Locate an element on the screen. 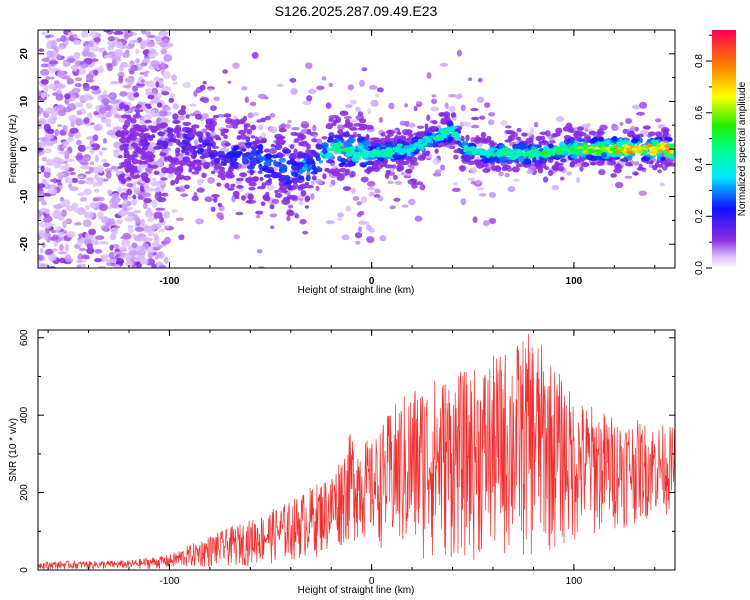 This screenshot has width=750, height=600. snr-ytick-label: 400 is located at coordinates (24, 414).